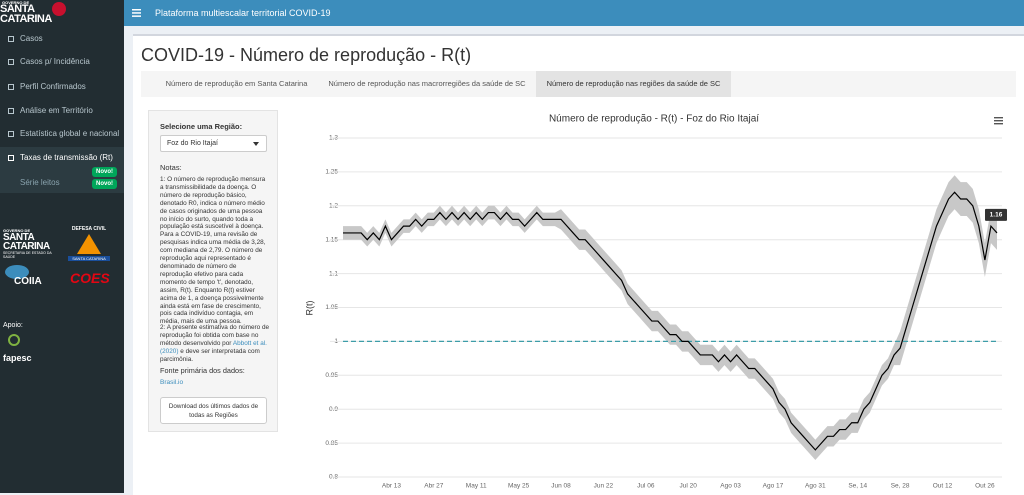  Describe the element at coordinates (236, 83) in the screenshot. I see `tab: Número de reprodução em Santa Catarina` at that location.